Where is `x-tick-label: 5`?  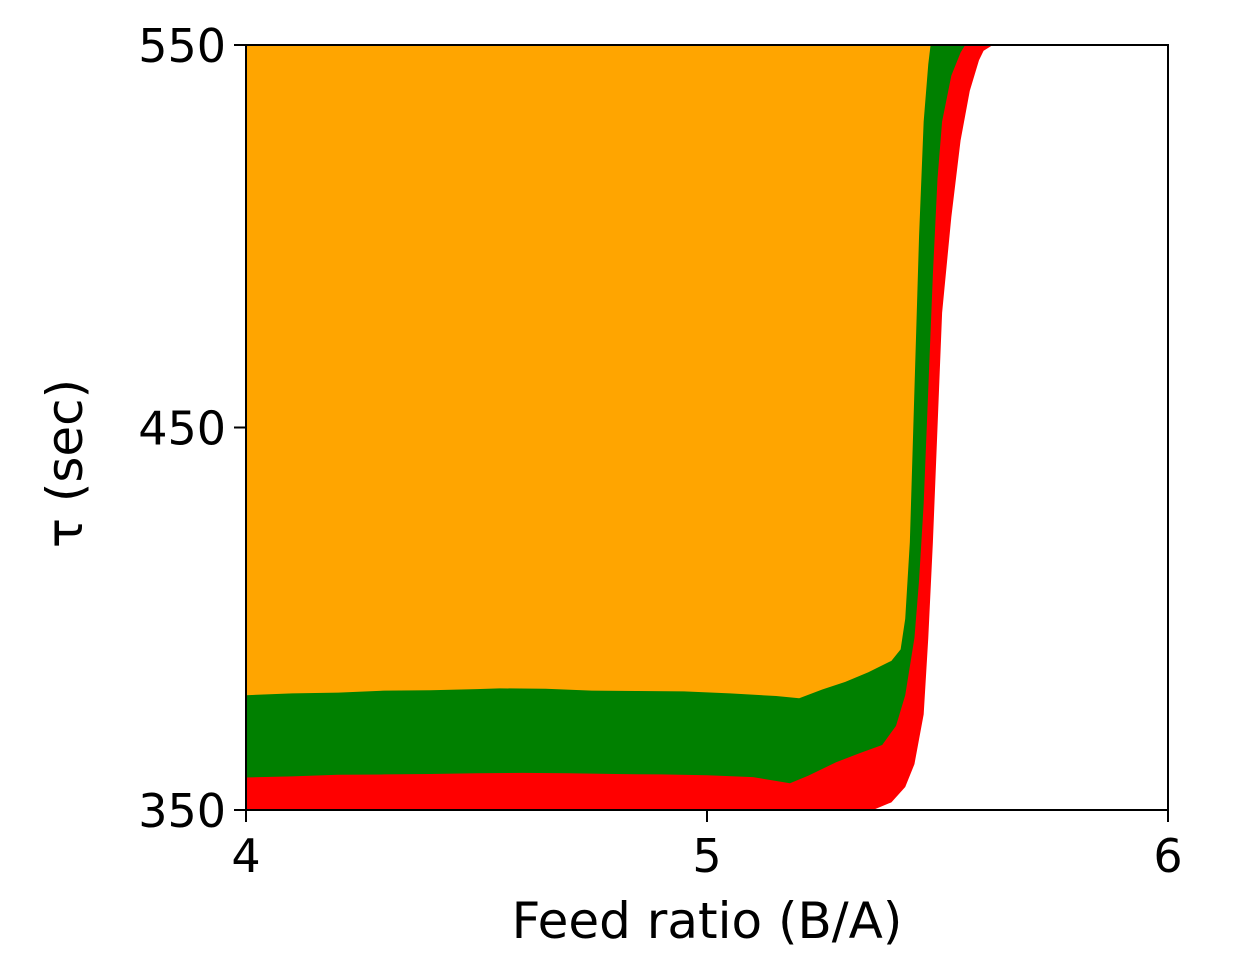 x-tick-label: 5 is located at coordinates (706, 856).